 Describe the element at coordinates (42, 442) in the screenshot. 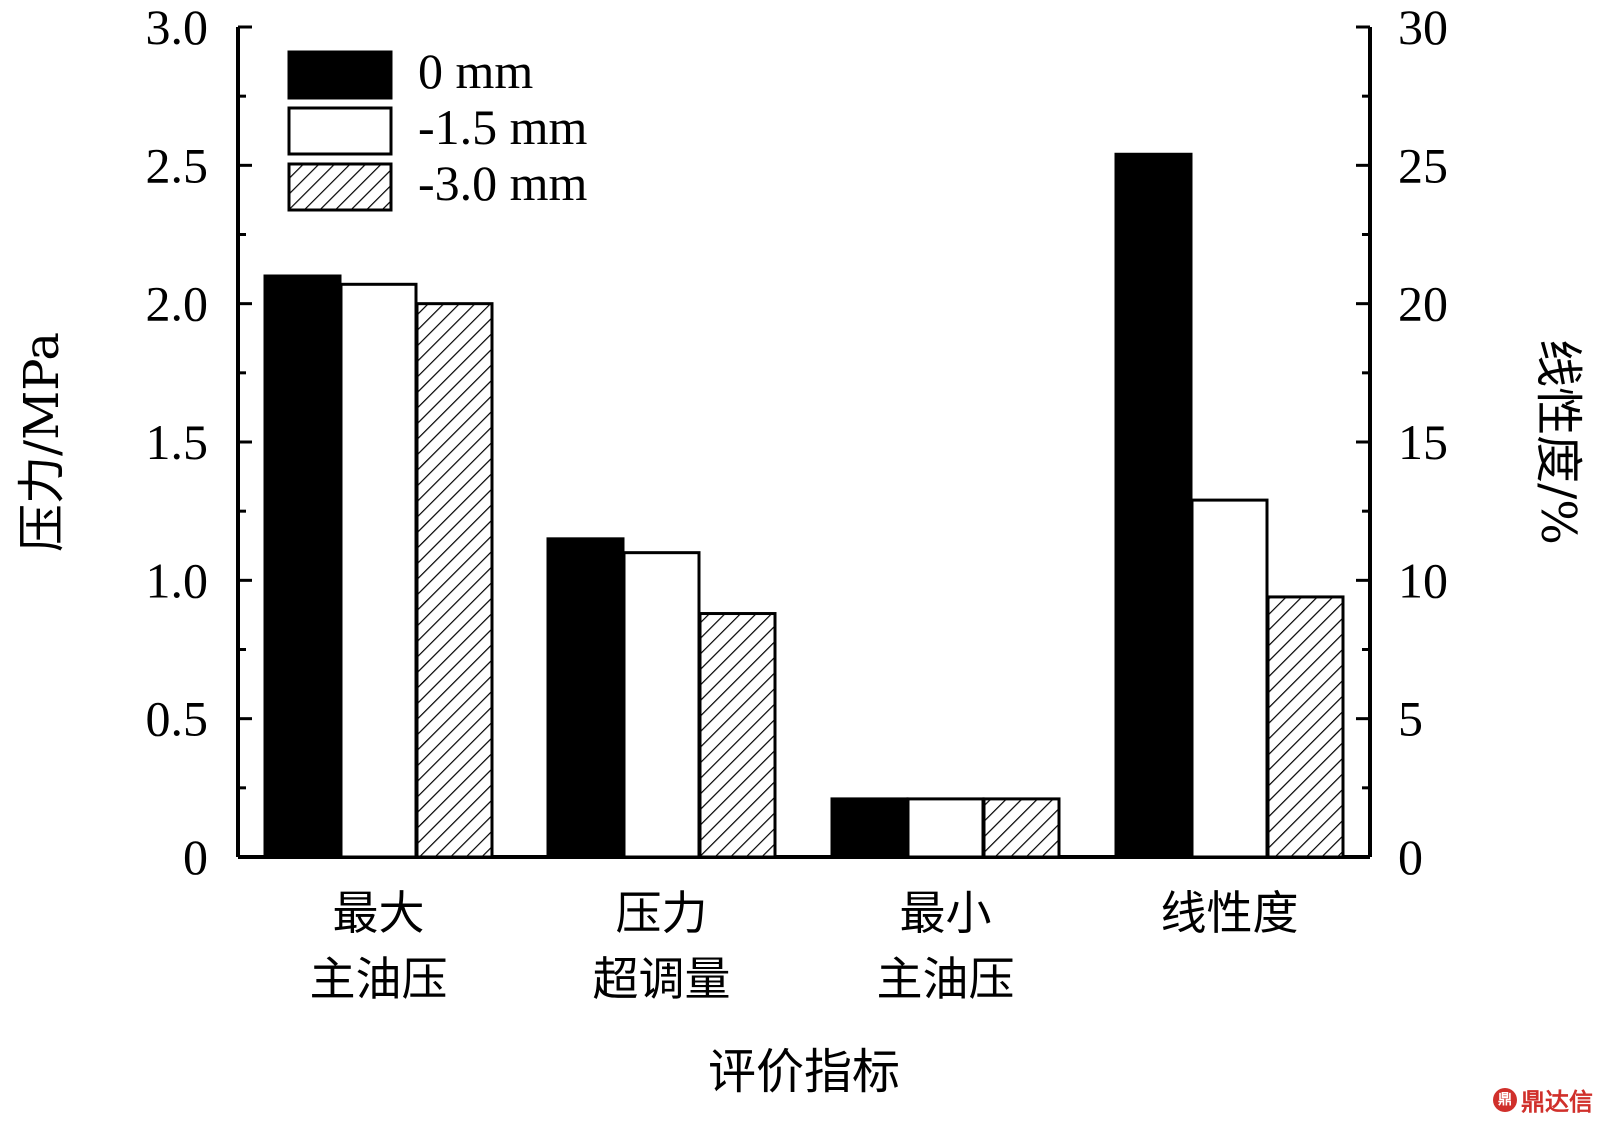

I see `left-axis-title: 压力/MPa` at that location.